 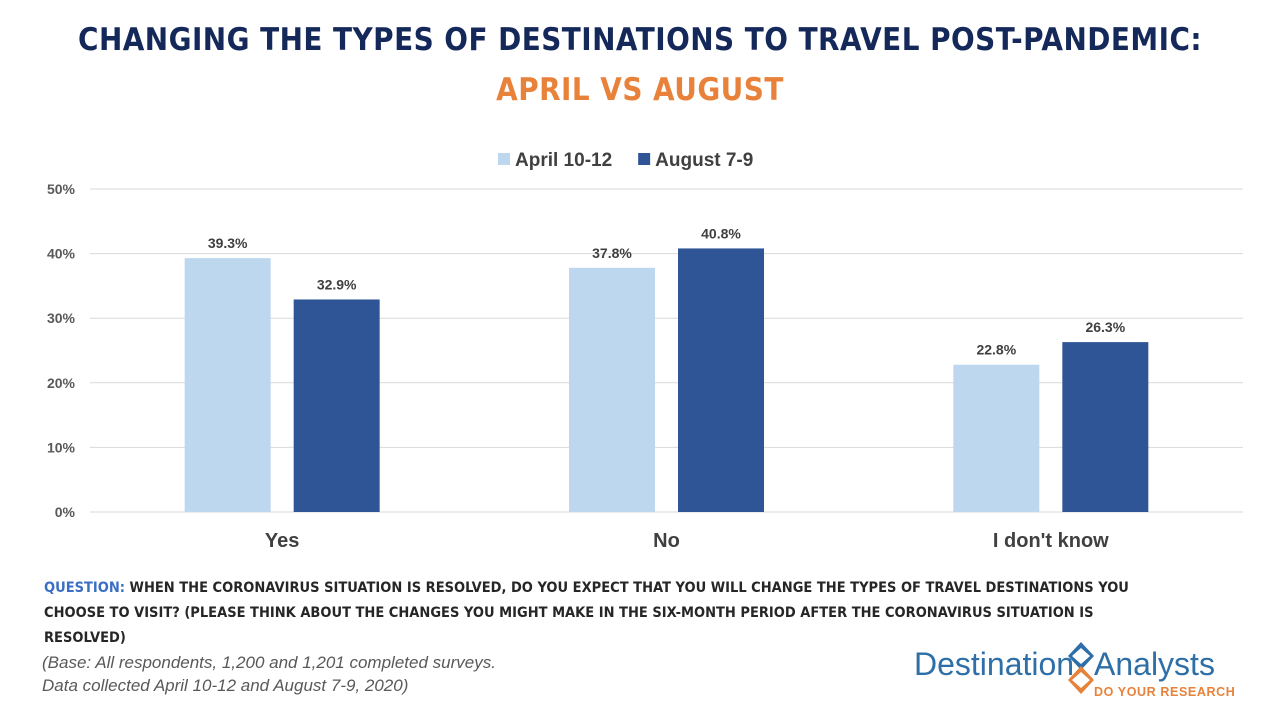 What do you see at coordinates (61, 383) in the screenshot?
I see `y-tick-label: 20%` at bounding box center [61, 383].